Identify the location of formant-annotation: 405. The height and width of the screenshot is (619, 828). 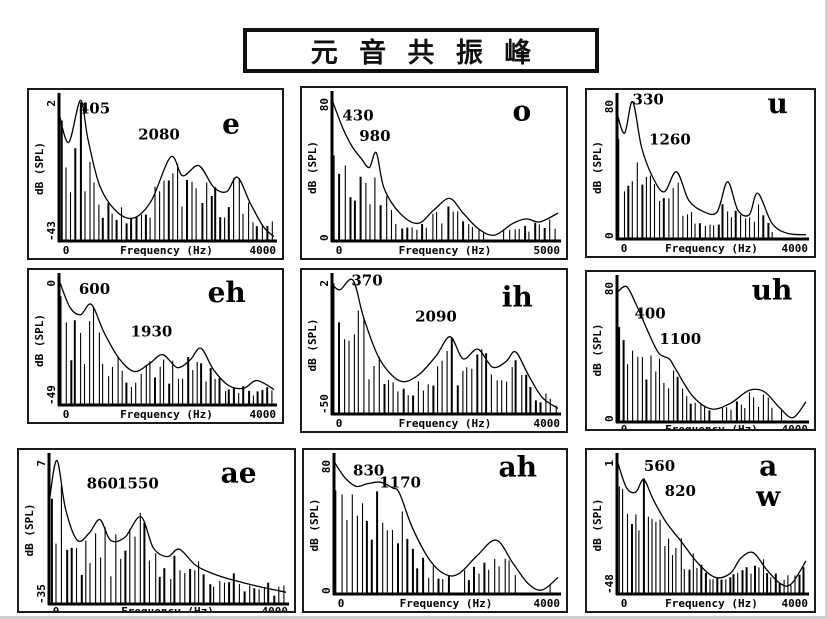
(94, 108).